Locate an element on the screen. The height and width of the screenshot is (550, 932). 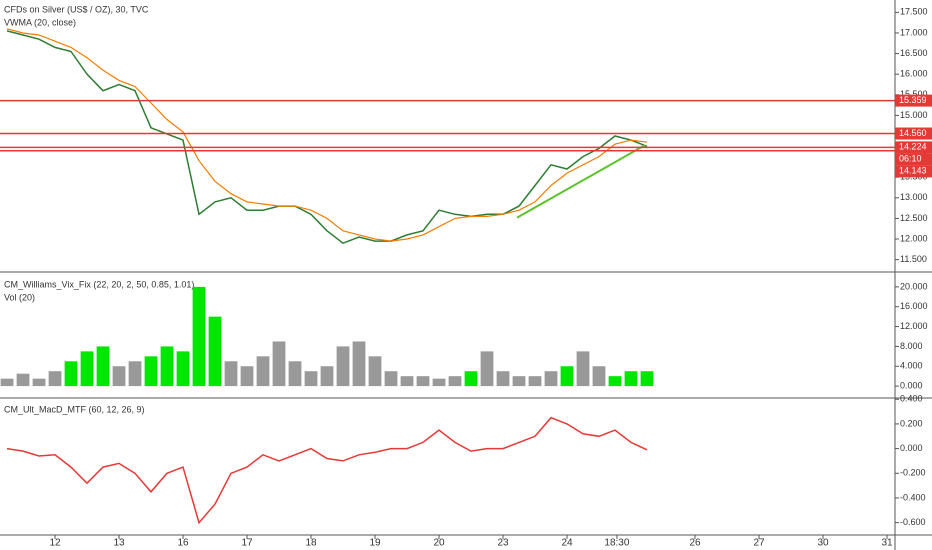
price-label: 14.224 is located at coordinates (913, 147).